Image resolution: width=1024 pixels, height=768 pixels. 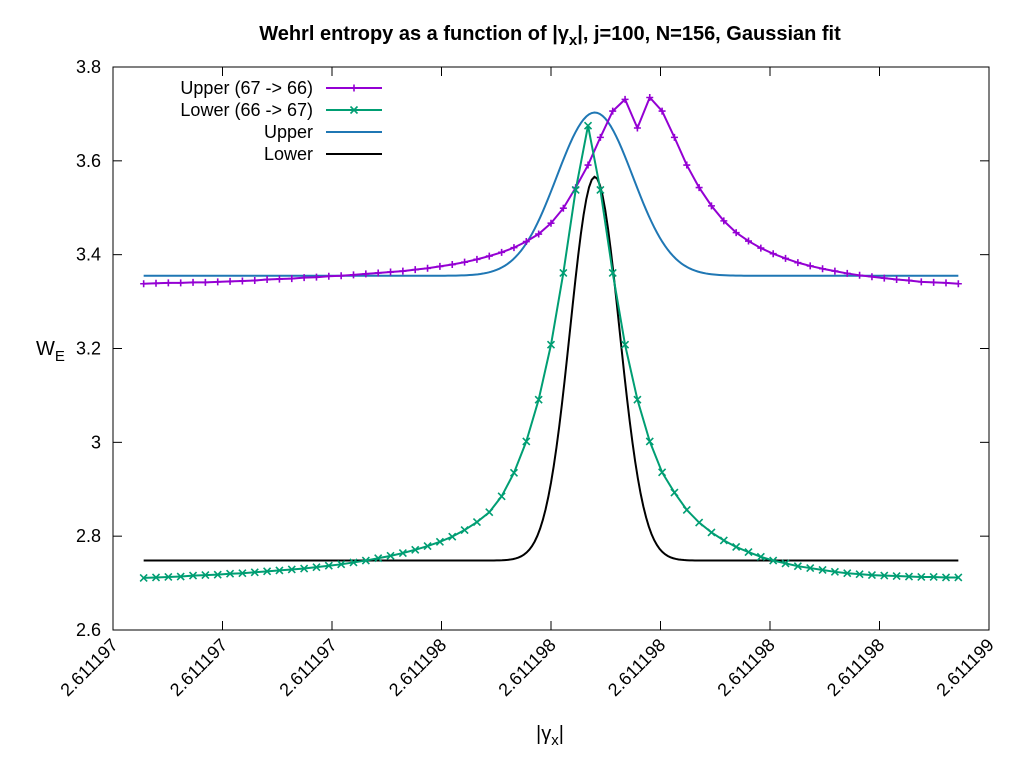 What do you see at coordinates (88, 67) in the screenshot?
I see `y-tick-label: 3.8` at bounding box center [88, 67].